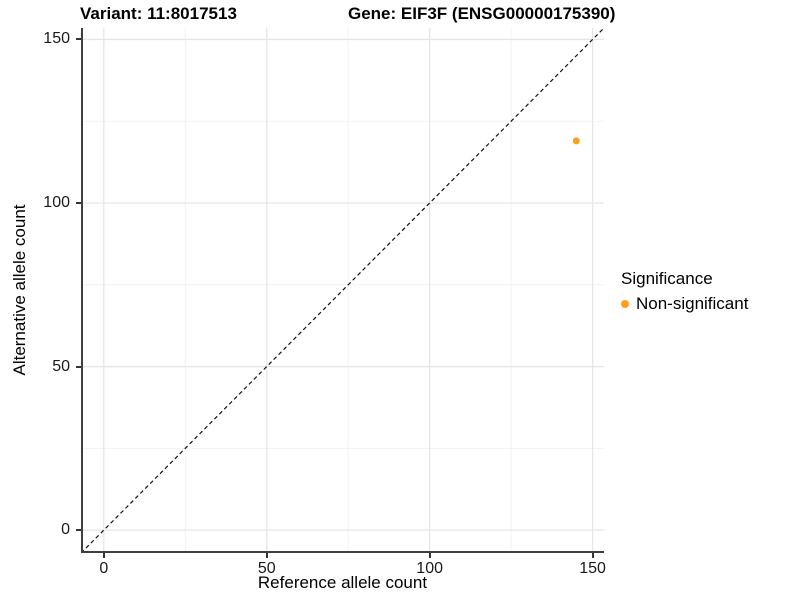 This screenshot has height=600, width=800. Describe the element at coordinates (482, 13) in the screenshot. I see `gene-title: Gene: EIF3F (ENSG00000175390)` at that location.